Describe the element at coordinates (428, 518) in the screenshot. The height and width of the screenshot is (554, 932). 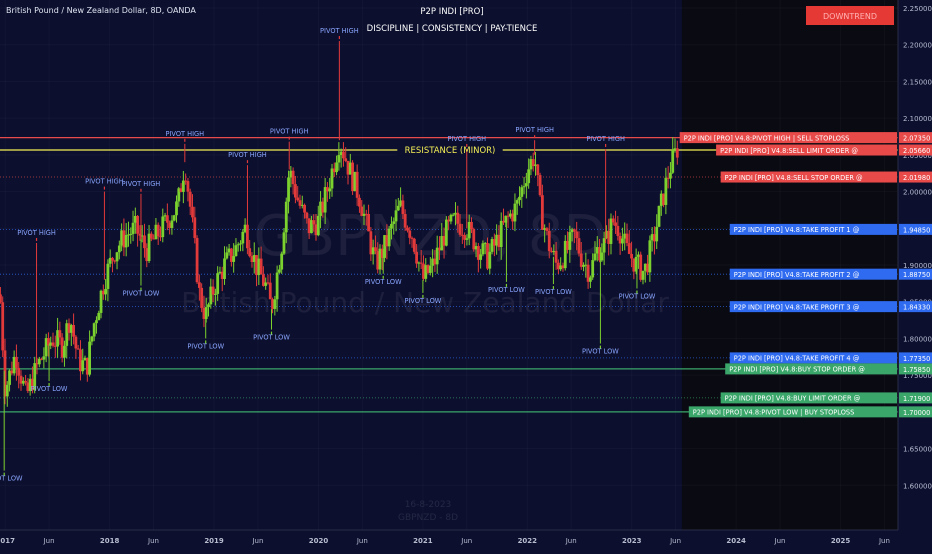
I see `watermark-footer: GBPNZD - 8D` at that location.